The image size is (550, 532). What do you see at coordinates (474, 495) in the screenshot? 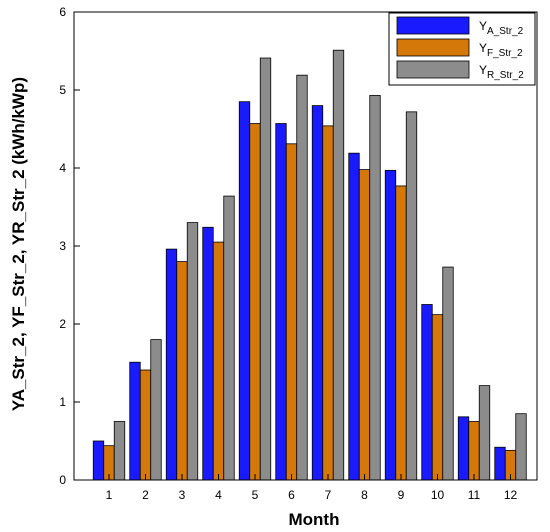
I see `x-tick-label: 11` at bounding box center [474, 495].